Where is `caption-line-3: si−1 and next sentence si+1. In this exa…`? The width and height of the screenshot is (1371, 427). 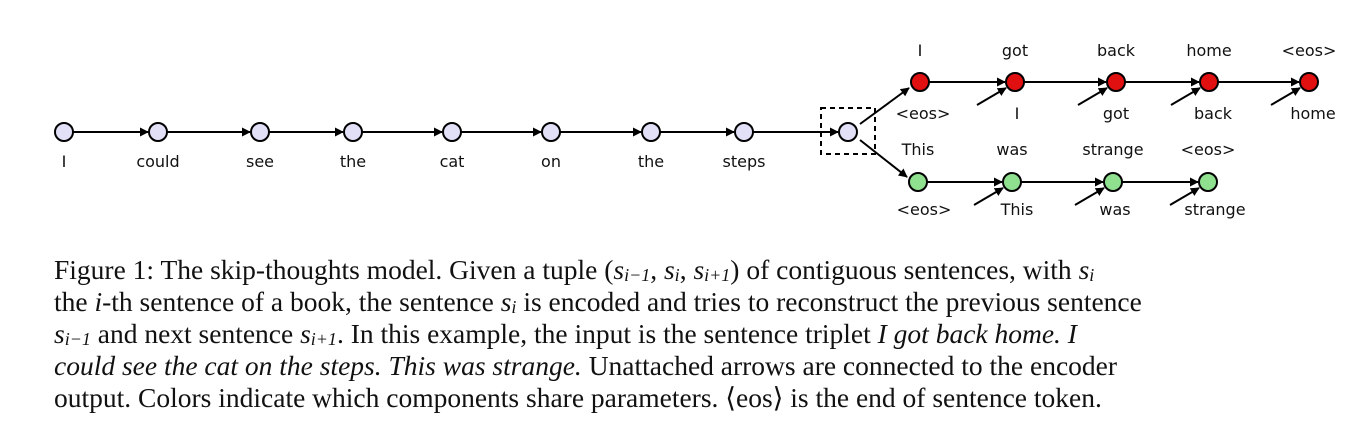
caption-line-3: si−1 and next sentence si+1. In this exa… is located at coordinates (704, 334).